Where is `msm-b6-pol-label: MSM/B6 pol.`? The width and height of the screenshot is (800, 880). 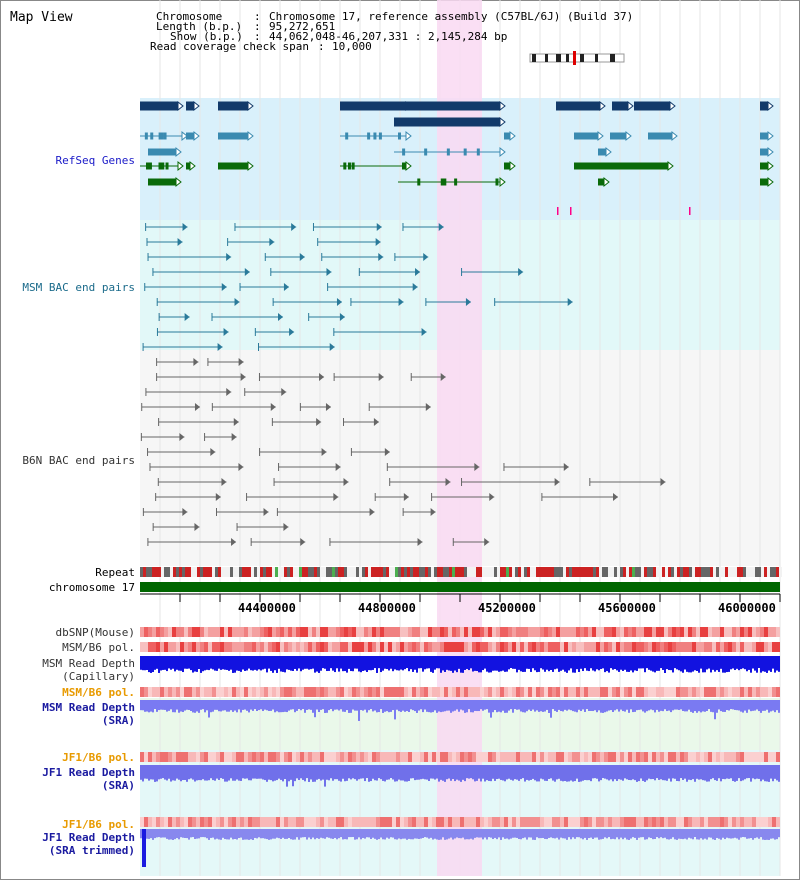
msm-b6-pol-label: MSM/B6 pol. is located at coordinates (98, 647).